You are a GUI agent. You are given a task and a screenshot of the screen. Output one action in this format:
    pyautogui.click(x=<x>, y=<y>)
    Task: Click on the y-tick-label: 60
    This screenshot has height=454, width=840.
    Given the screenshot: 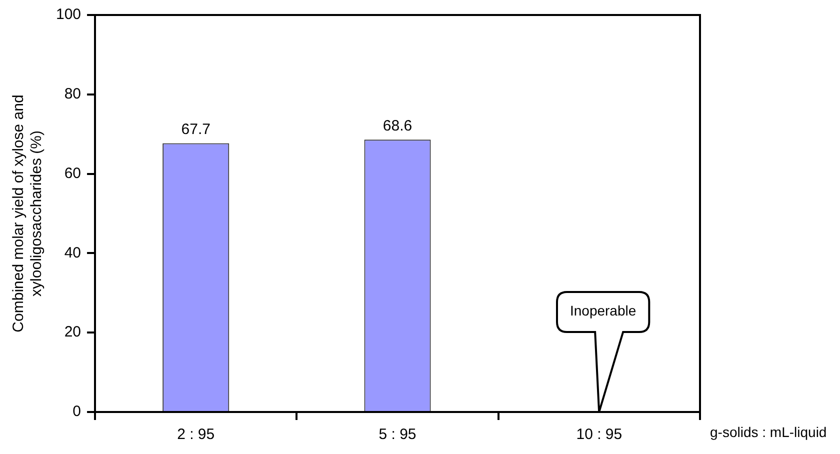 What is the action you would take?
    pyautogui.click(x=73, y=173)
    